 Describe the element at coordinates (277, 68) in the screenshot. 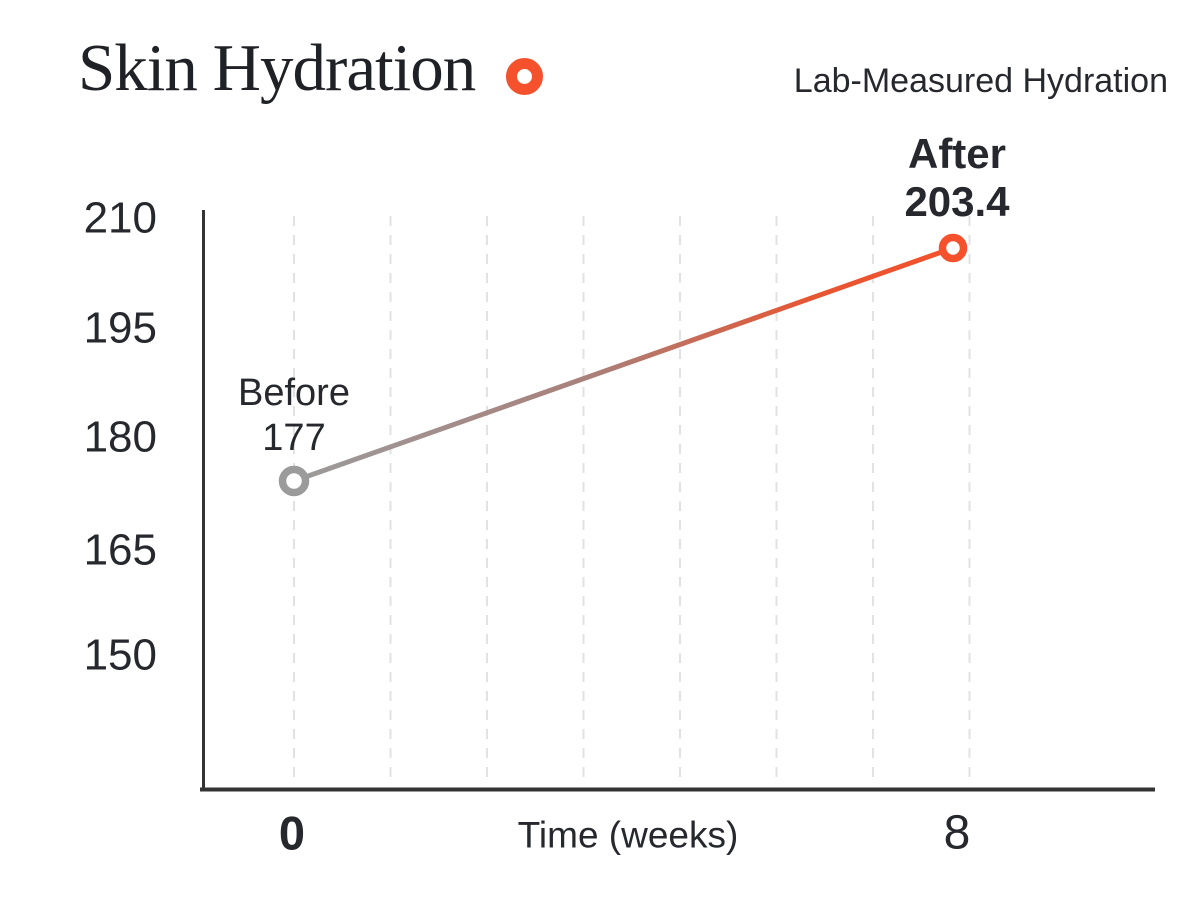

I see `page-title: Skin Hydration` at that location.